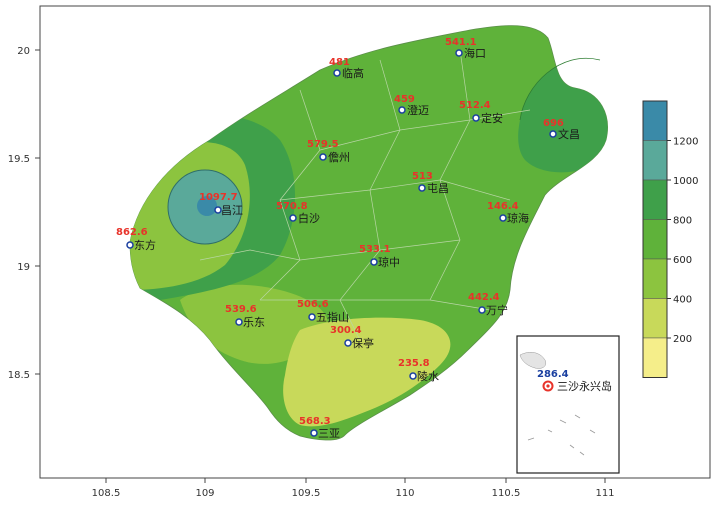  What do you see at coordinates (353, 73) in the screenshot?
I see `station-name: 临高` at bounding box center [353, 73].